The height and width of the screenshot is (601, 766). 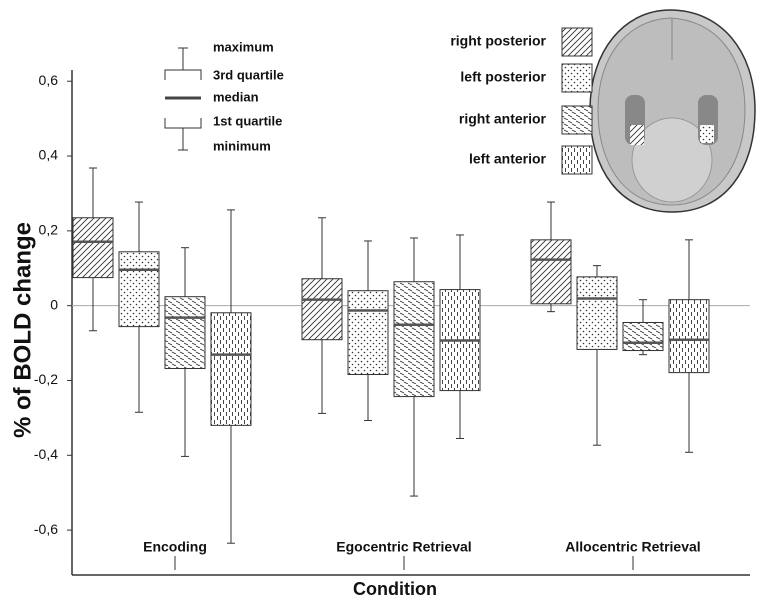 What do you see at coordinates (247, 120) in the screenshot?
I see `key-label: 1st quartile` at bounding box center [247, 120].